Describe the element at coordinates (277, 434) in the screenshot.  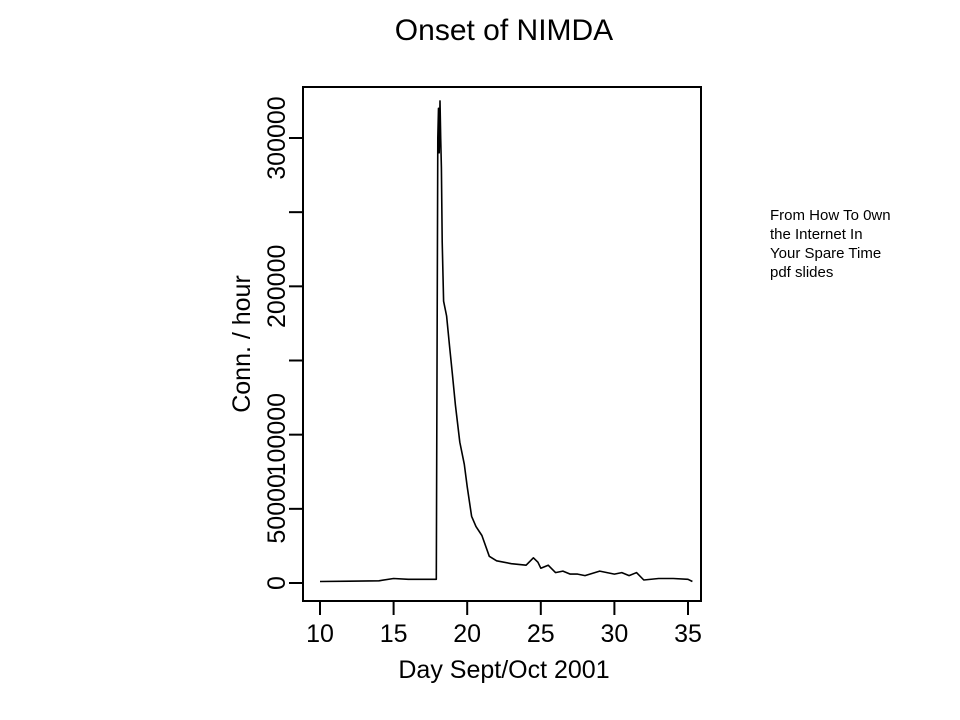
I see `y-tick-label: 100000` at that location.